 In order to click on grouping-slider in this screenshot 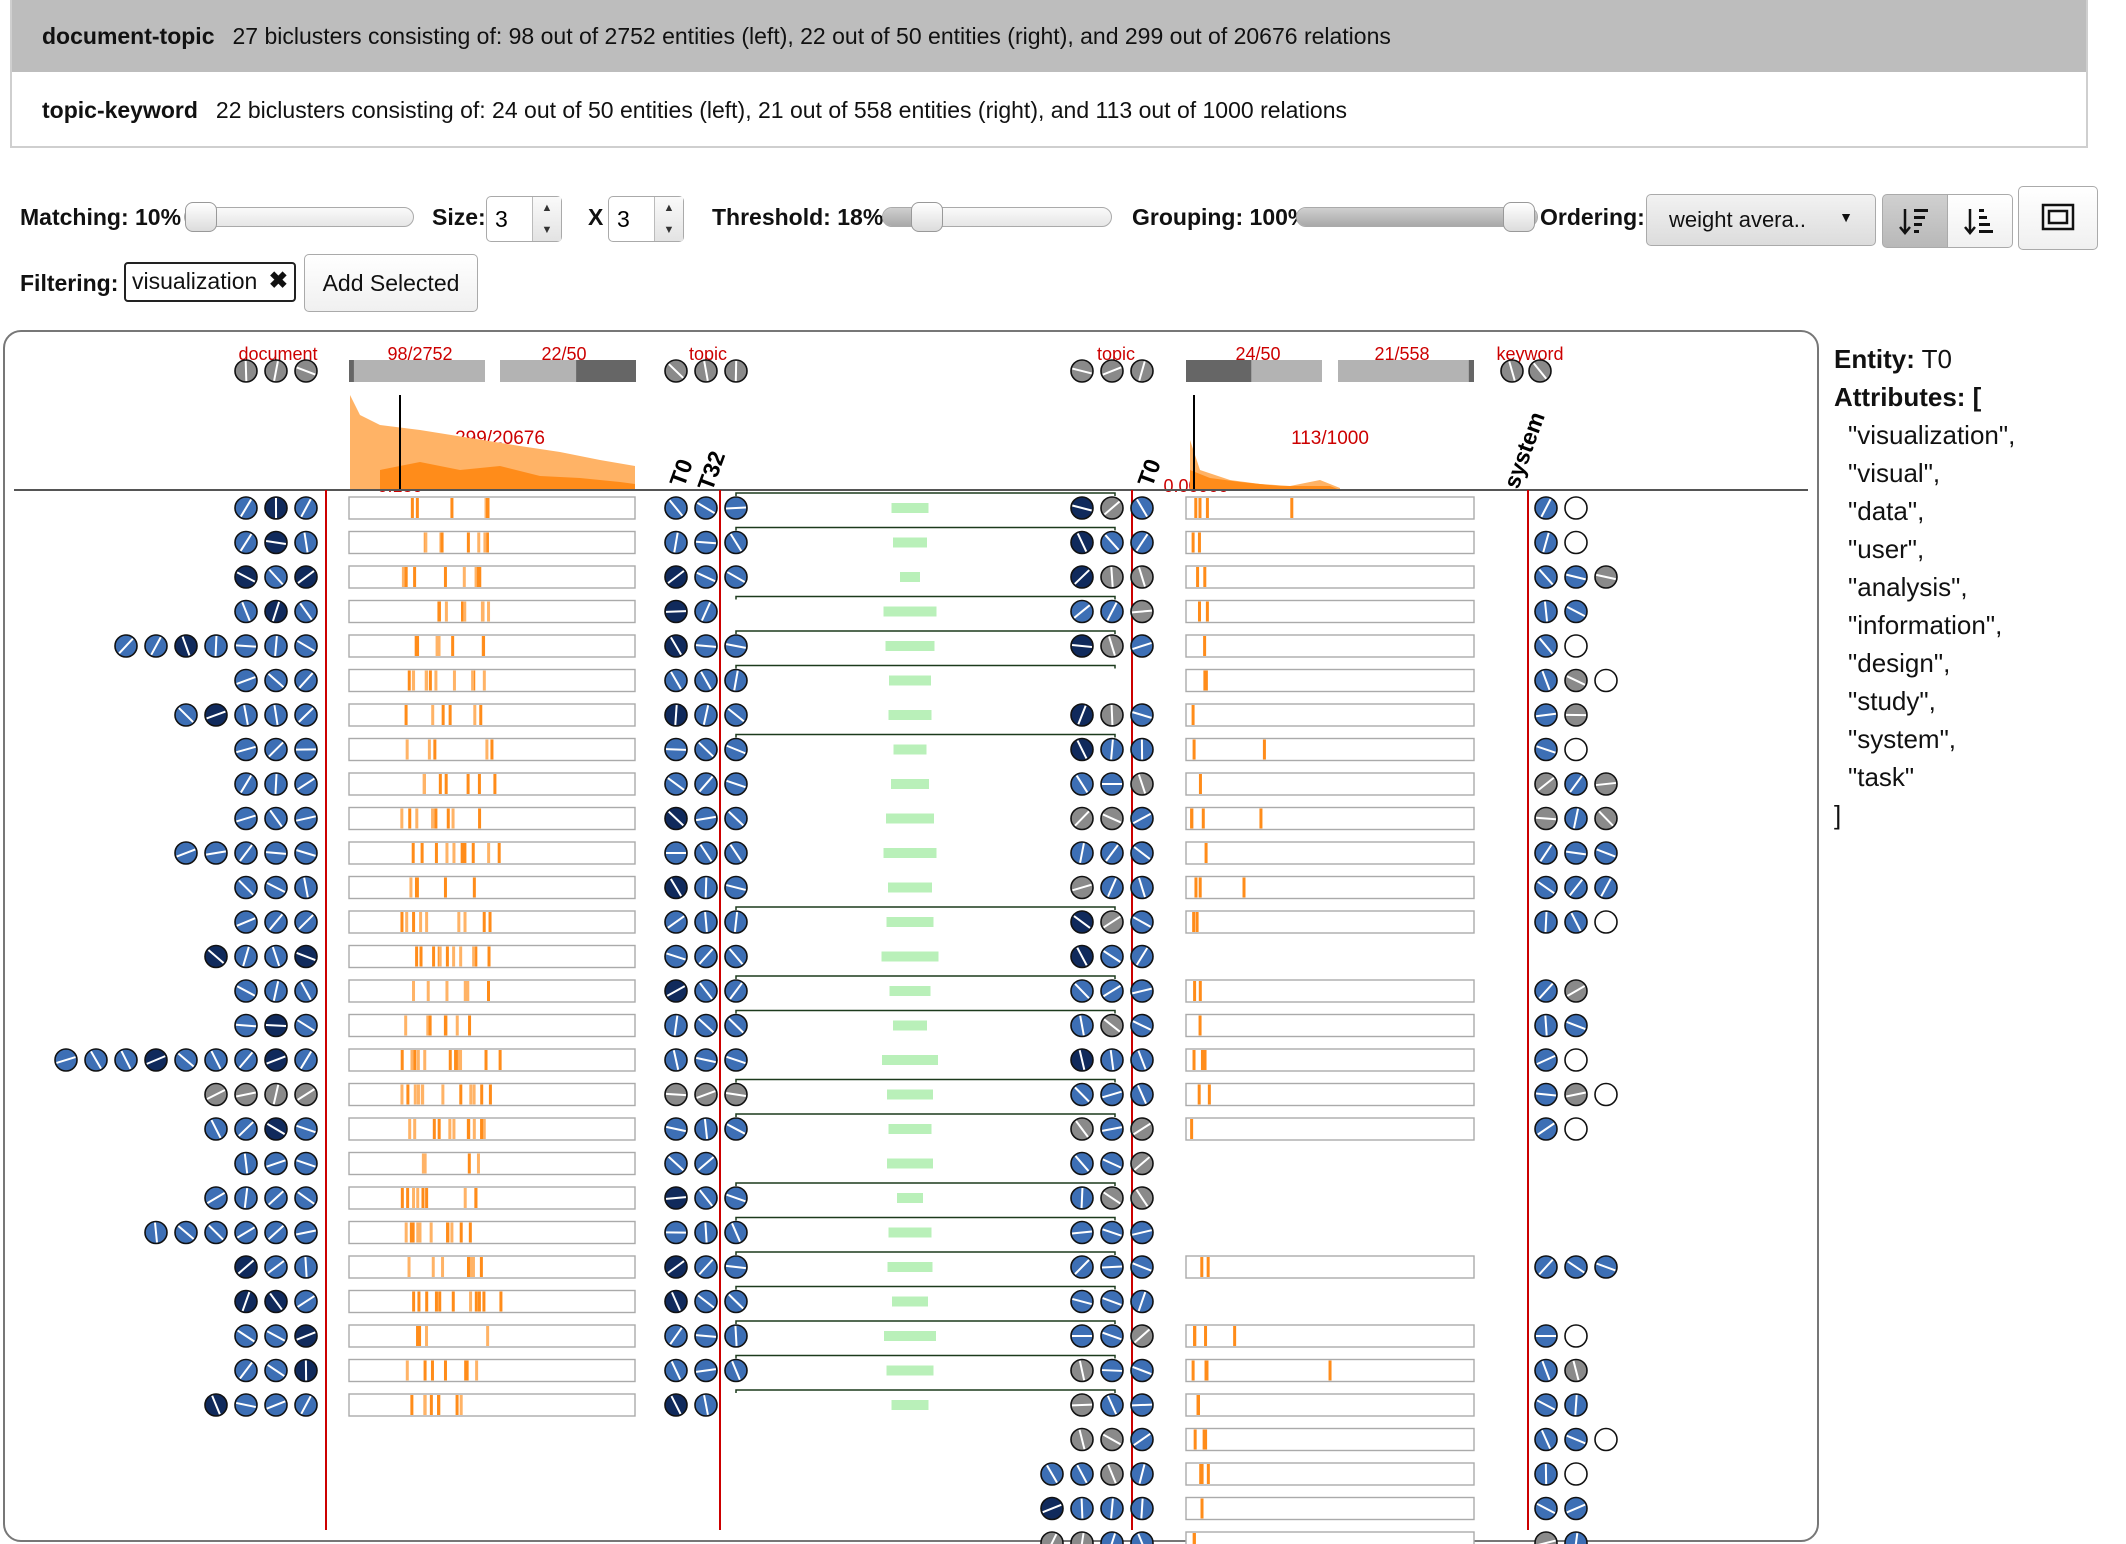, I will do `click(1417, 217)`.